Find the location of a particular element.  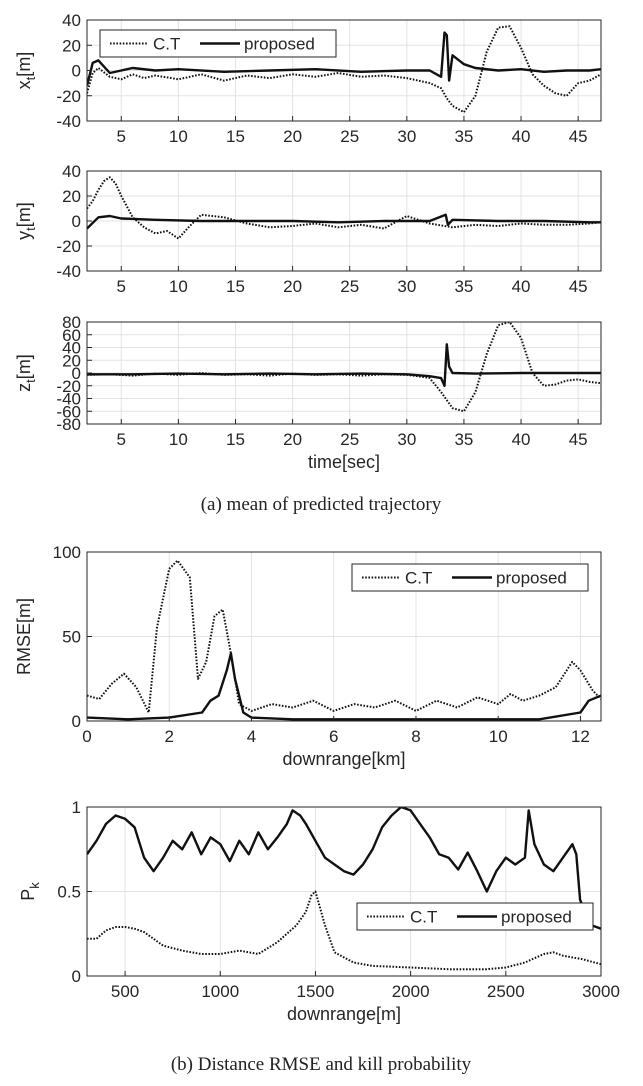

x-tick-label: 3000 is located at coordinates (601, 991).